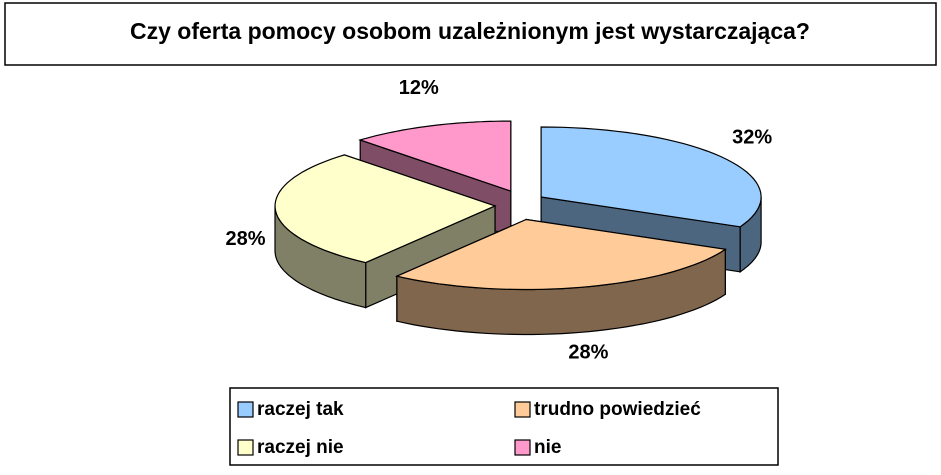  Describe the element at coordinates (752, 137) in the screenshot. I see `data-label: 32%` at that location.